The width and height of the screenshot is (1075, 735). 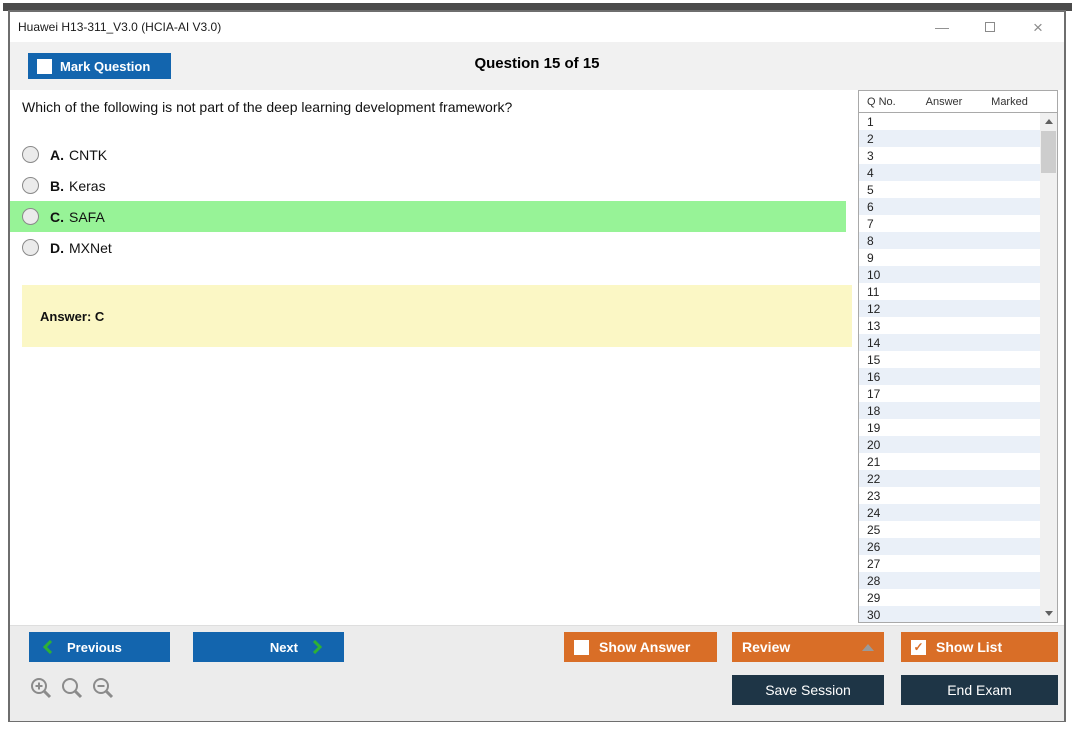 What do you see at coordinates (870, 138) in the screenshot?
I see `table-cell: 2` at bounding box center [870, 138].